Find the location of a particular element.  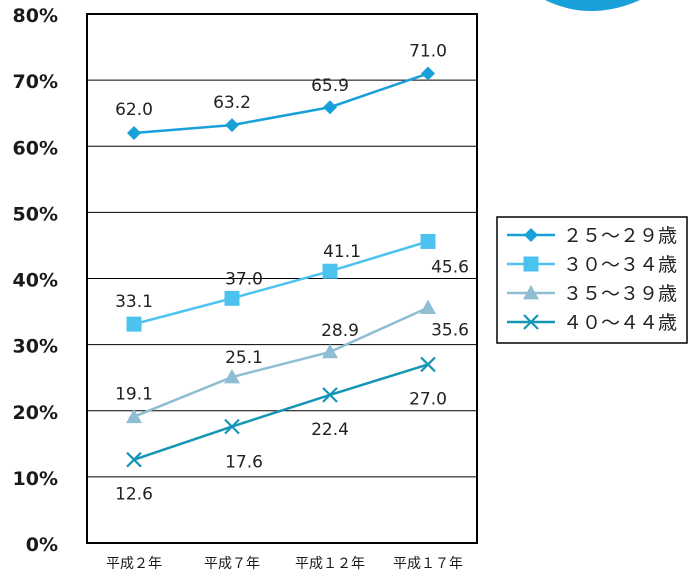

corner-decoration is located at coordinates (592, 5).